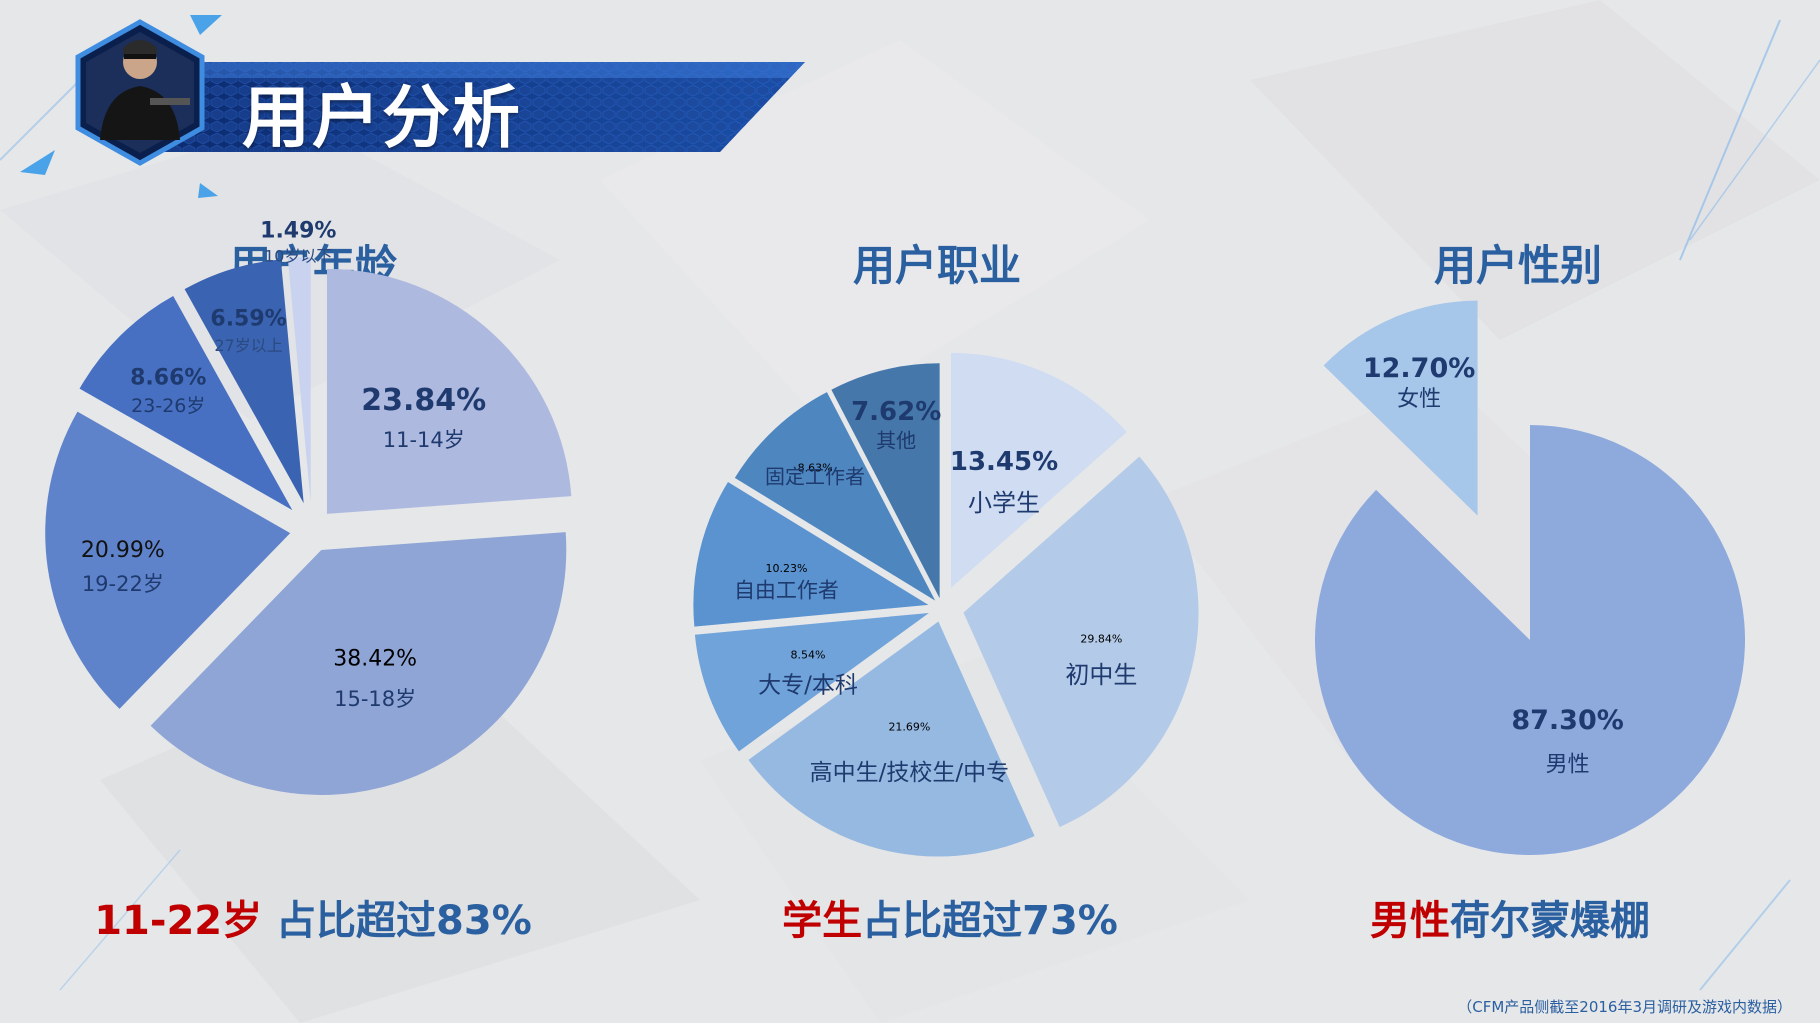  What do you see at coordinates (375, 699) in the screenshot?
I see `age-slice-category-label: 15-18岁` at bounding box center [375, 699].